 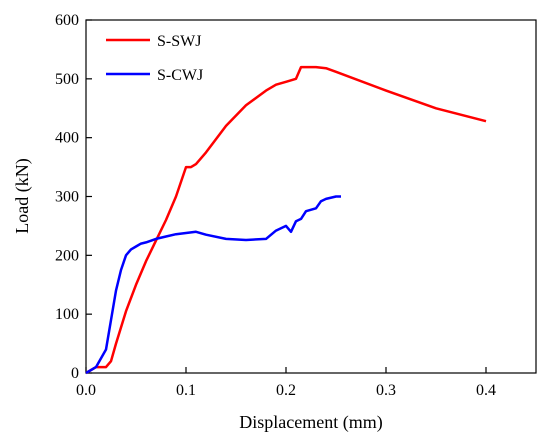 What do you see at coordinates (67, 255) in the screenshot?
I see `y-tick-label: 200` at bounding box center [67, 255].